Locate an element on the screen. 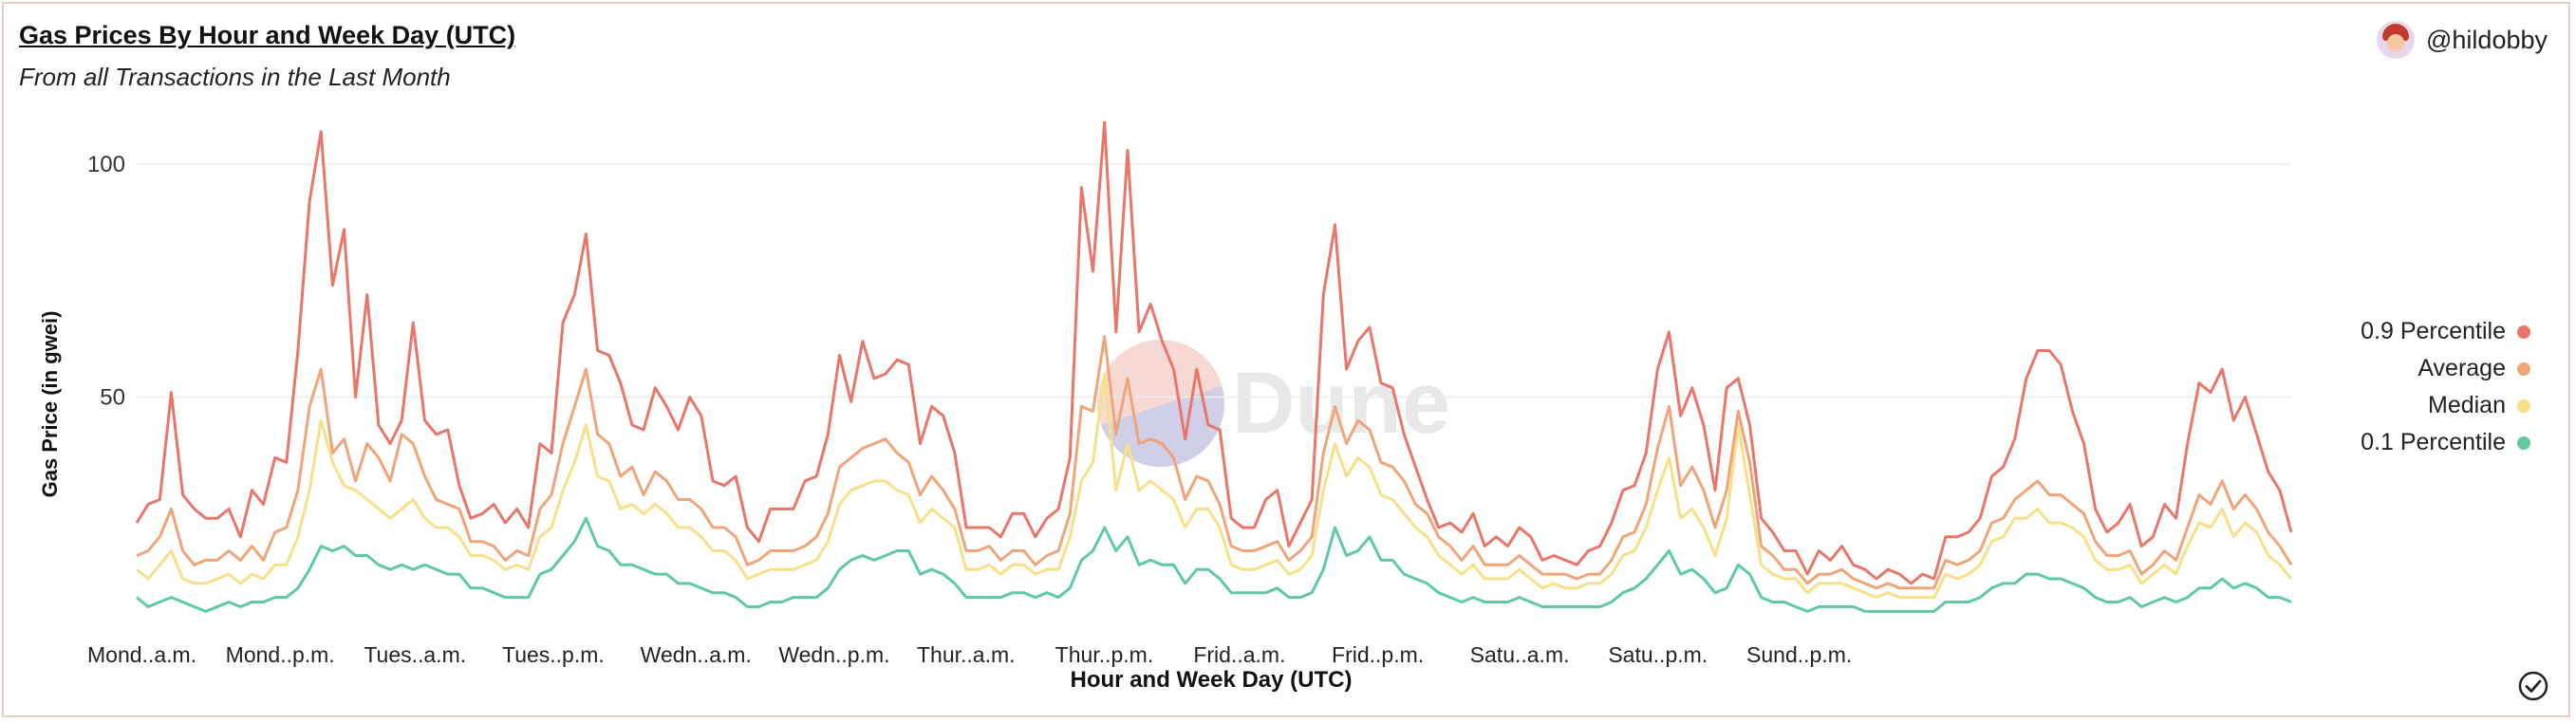  x-tick-label: Tues..a.m. is located at coordinates (415, 654).